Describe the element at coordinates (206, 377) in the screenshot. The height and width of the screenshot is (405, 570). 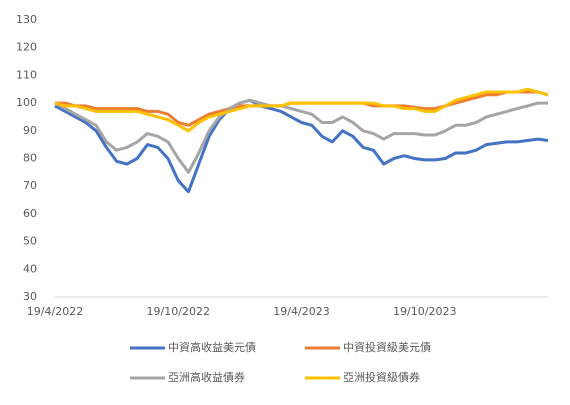
I see `legend-label: 亞洲高收益債券` at that location.